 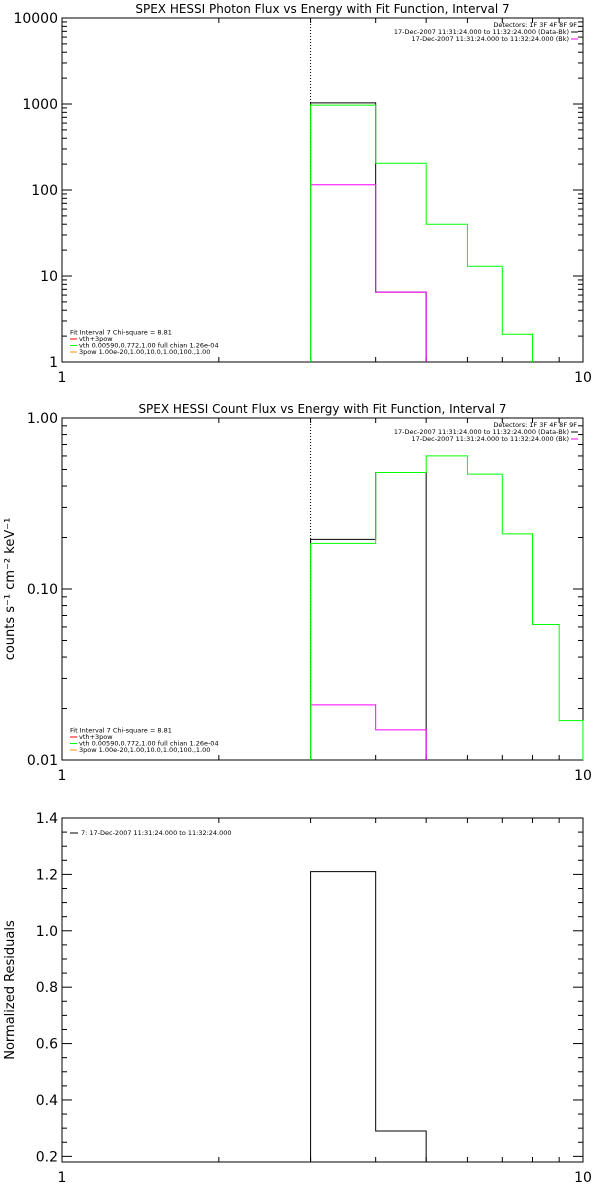 I want to click on y-tick-label: 10, so click(x=49, y=277).